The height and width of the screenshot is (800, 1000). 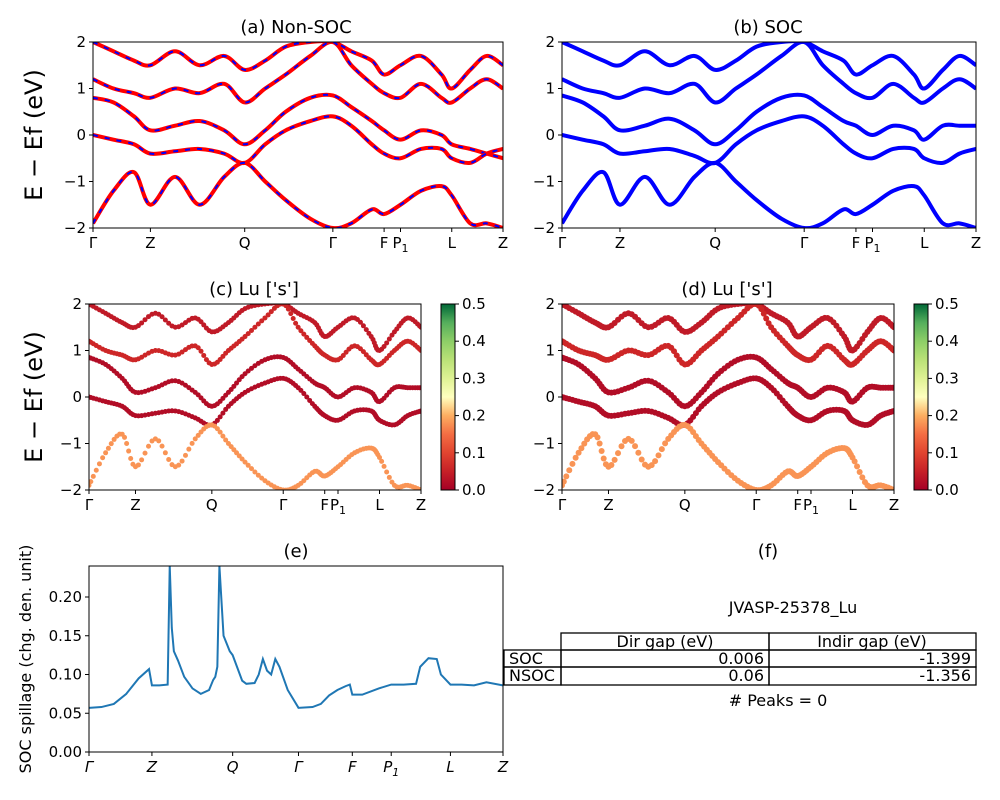 What do you see at coordinates (726, 289) in the screenshot?
I see `panel-d-title: (d) Lu ['s']` at bounding box center [726, 289].